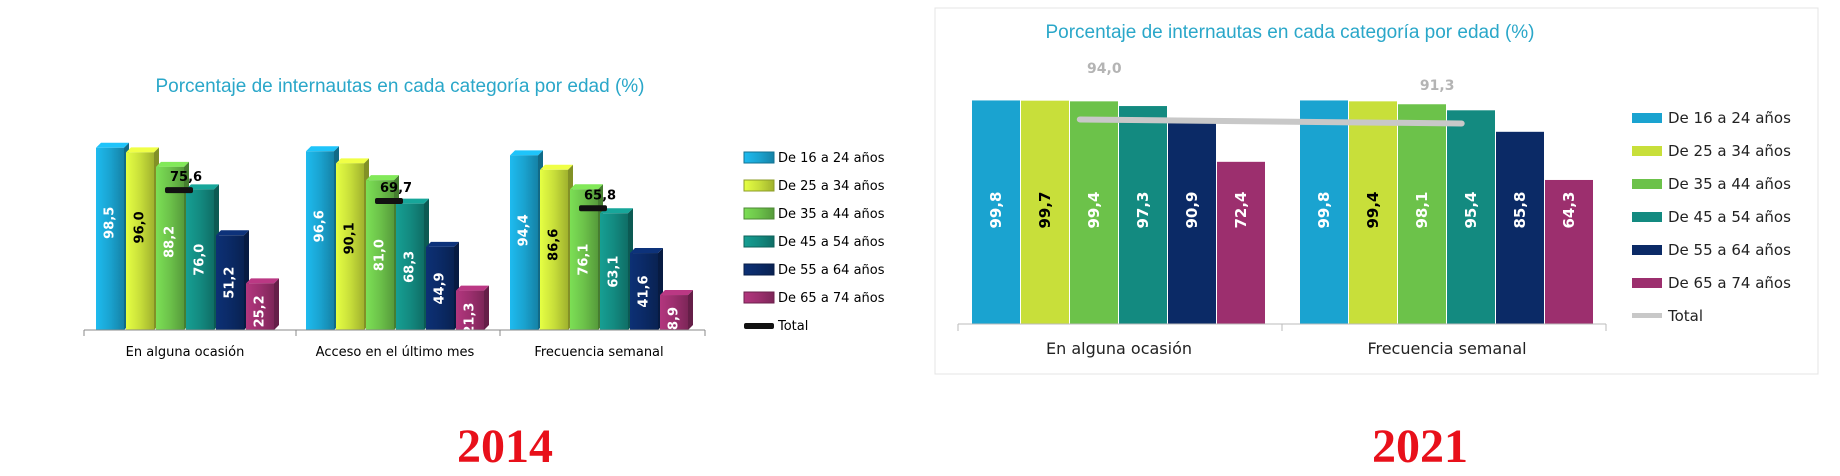 This screenshot has height=476, width=1840. I want to click on data-label: 85,8, so click(1520, 209).